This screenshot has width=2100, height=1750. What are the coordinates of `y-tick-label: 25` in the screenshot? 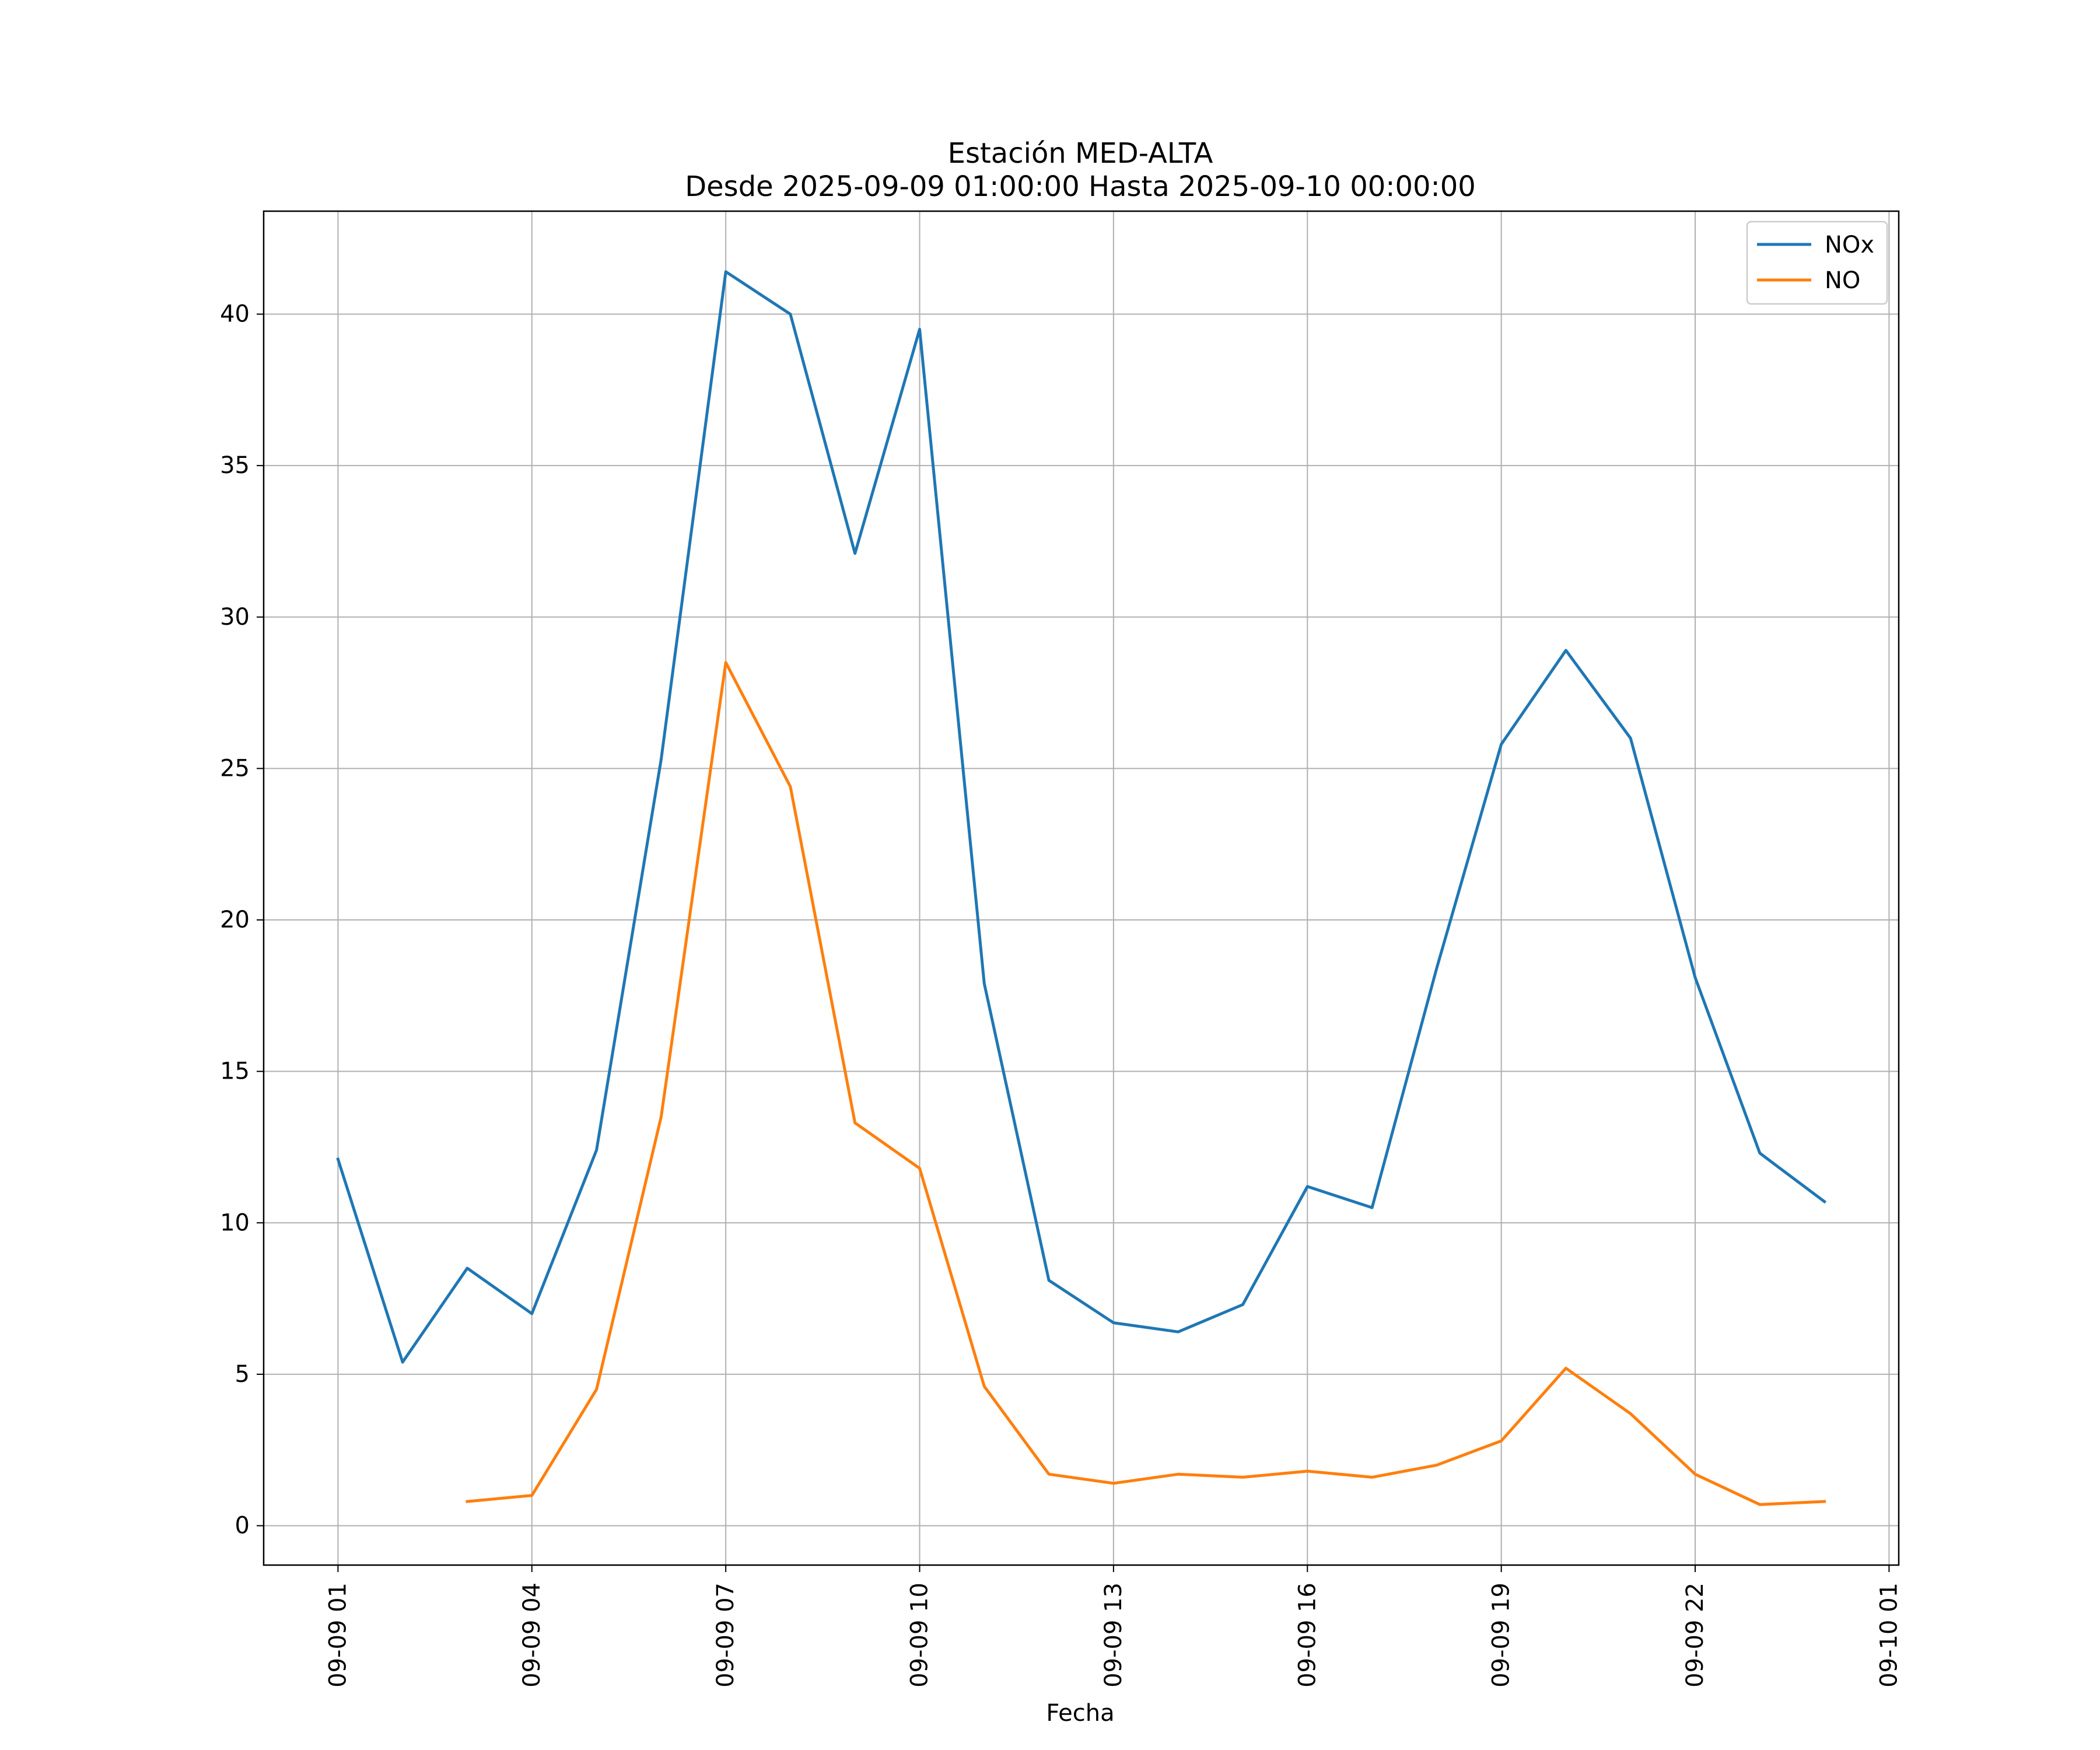 It's located at (235, 768).